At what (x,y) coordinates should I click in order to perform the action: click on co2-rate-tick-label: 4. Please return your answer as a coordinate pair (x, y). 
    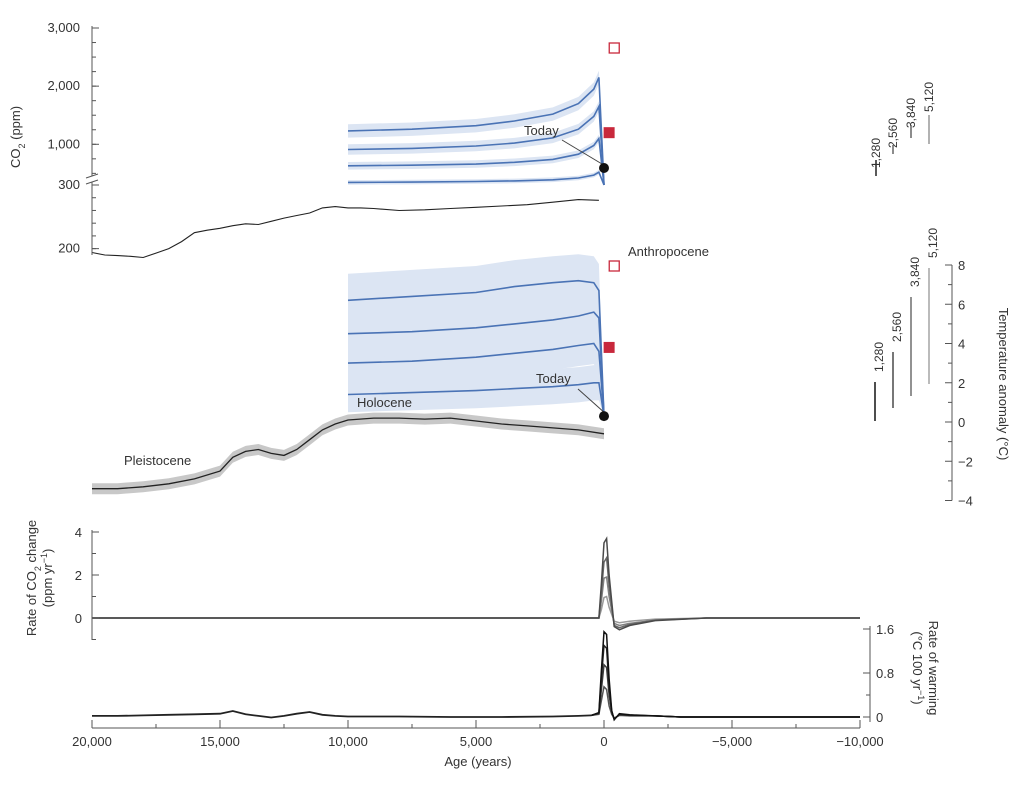
    Looking at the image, I should click on (78, 532).